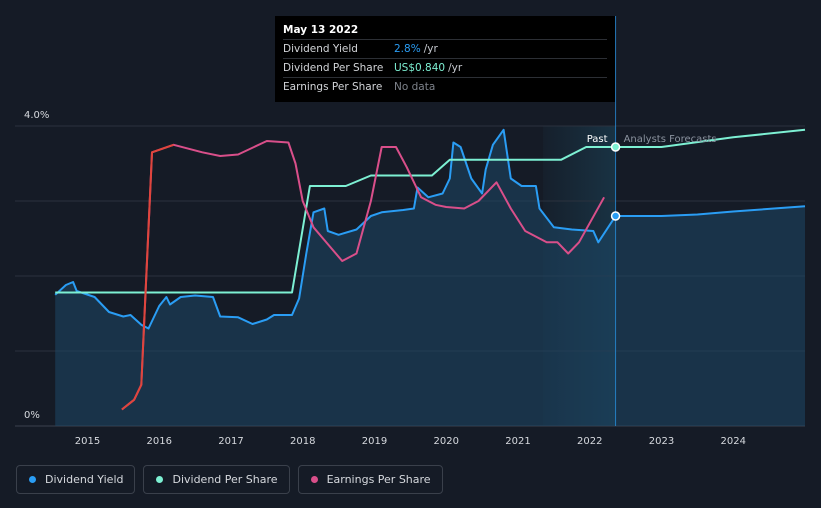 The height and width of the screenshot is (508, 821). I want to click on legend-item-dividend-yield: Dividend Yield, so click(76, 479).